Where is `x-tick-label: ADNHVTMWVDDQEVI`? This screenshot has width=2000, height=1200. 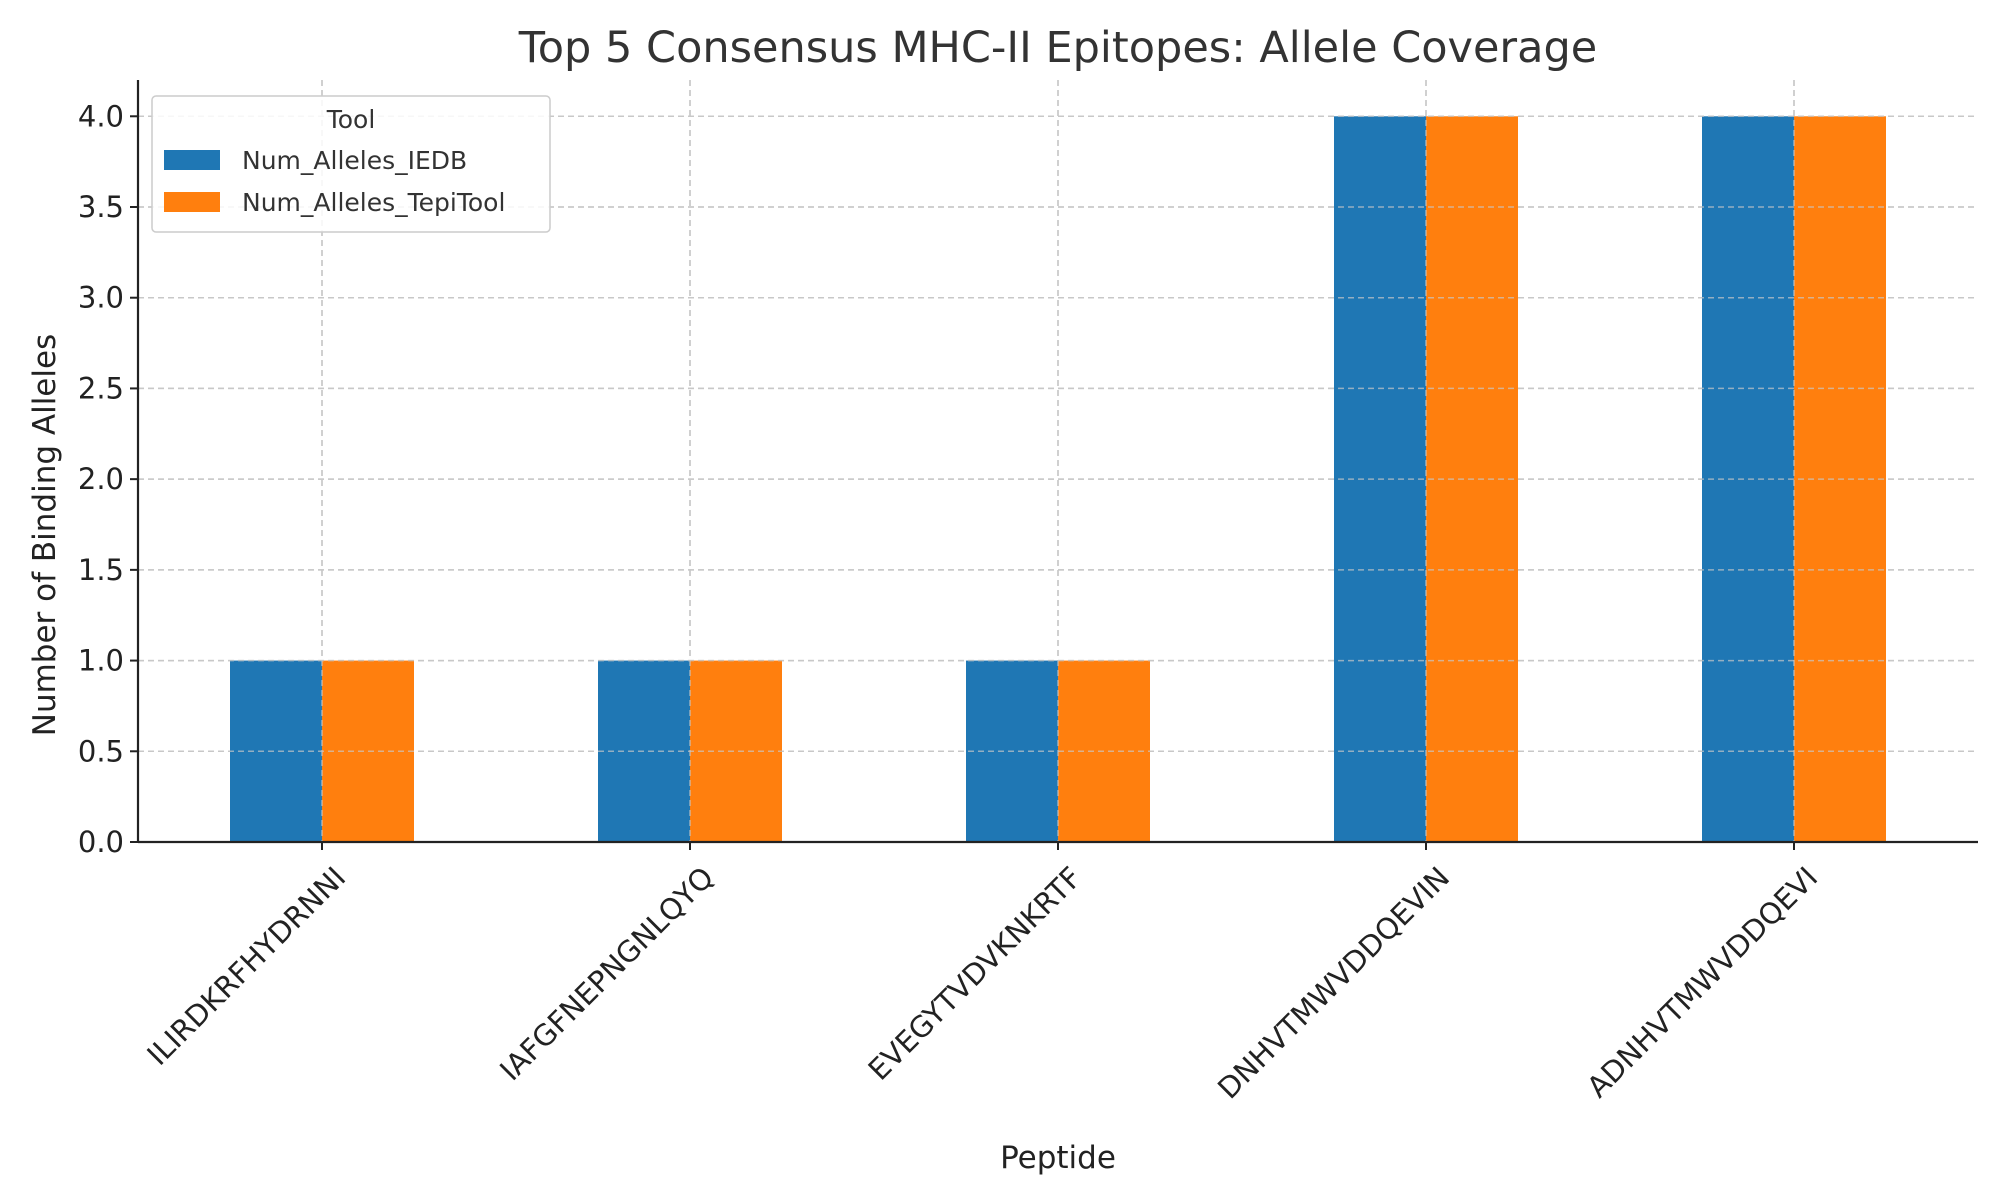 x-tick-label: ADNHVTMWVDDQEVI is located at coordinates (1702, 982).